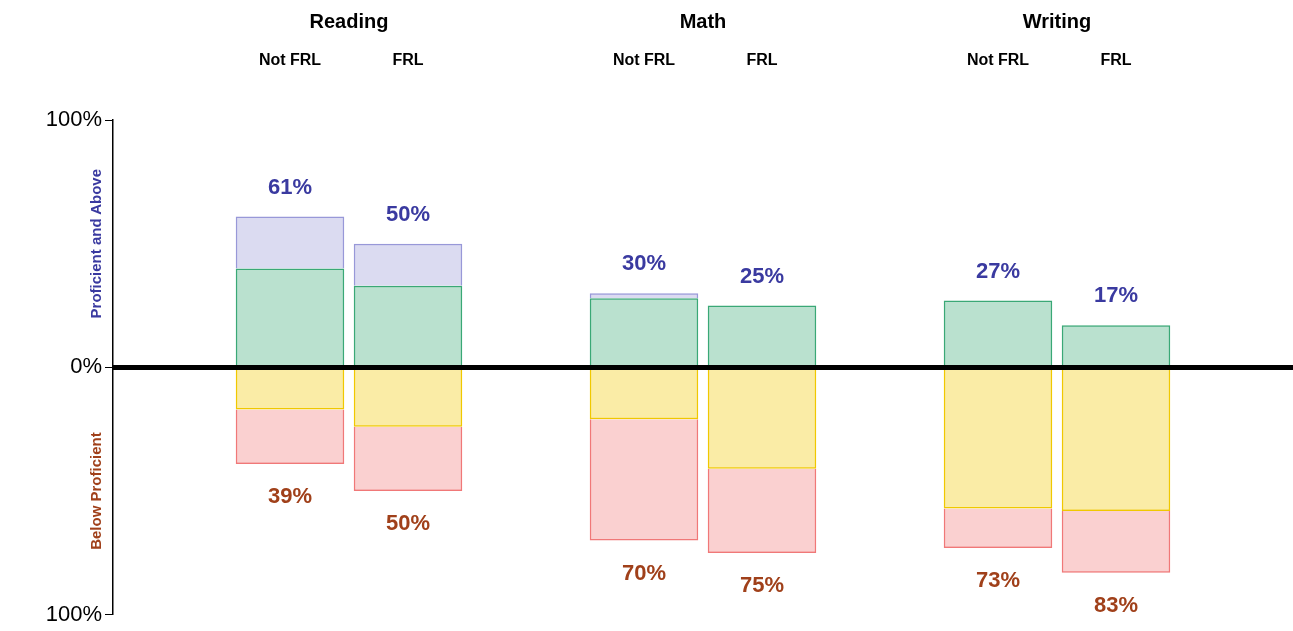 The width and height of the screenshot is (1293, 631). Describe the element at coordinates (703, 20) in the screenshot. I see `text: Math` at that location.